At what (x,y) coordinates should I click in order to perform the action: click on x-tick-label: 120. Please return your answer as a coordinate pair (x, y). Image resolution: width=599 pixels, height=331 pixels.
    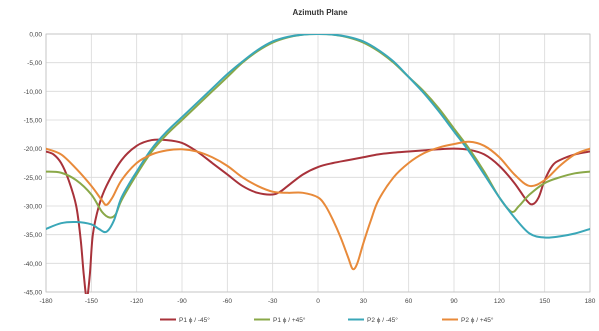
    Looking at the image, I should click on (499, 301).